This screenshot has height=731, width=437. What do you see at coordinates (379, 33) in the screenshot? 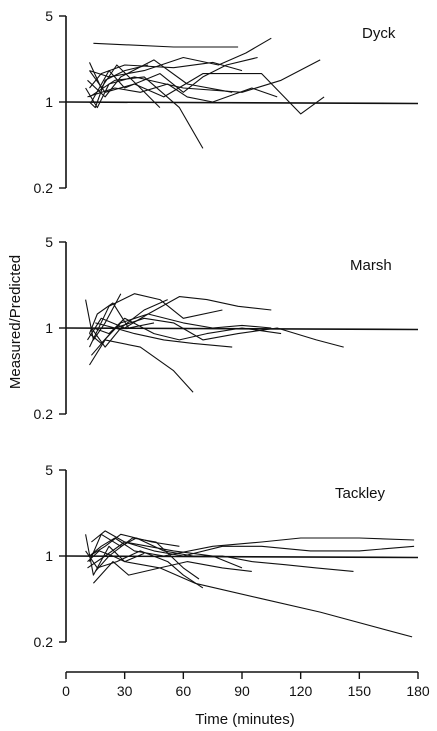
I see `panel-label: Dyck` at bounding box center [379, 33].